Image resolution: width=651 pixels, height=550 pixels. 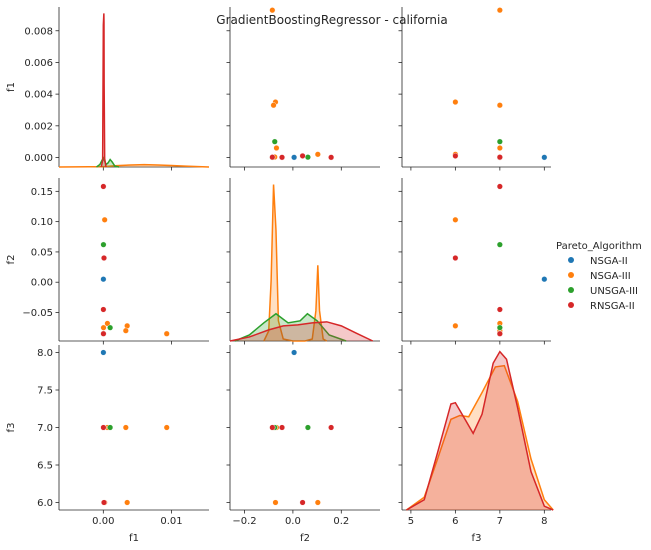 I want to click on kde-line-unsga-iii, so click(x=290, y=327).